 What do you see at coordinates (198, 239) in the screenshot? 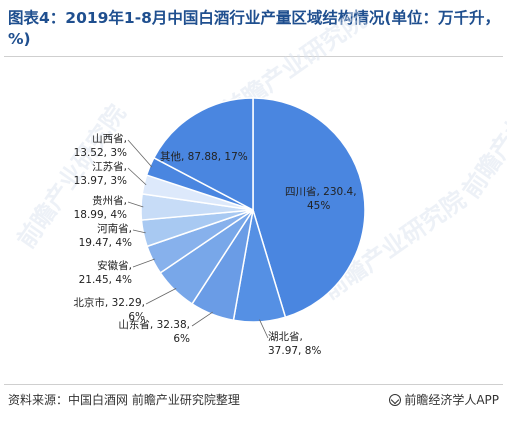
I see `leader-lines` at bounding box center [198, 239].